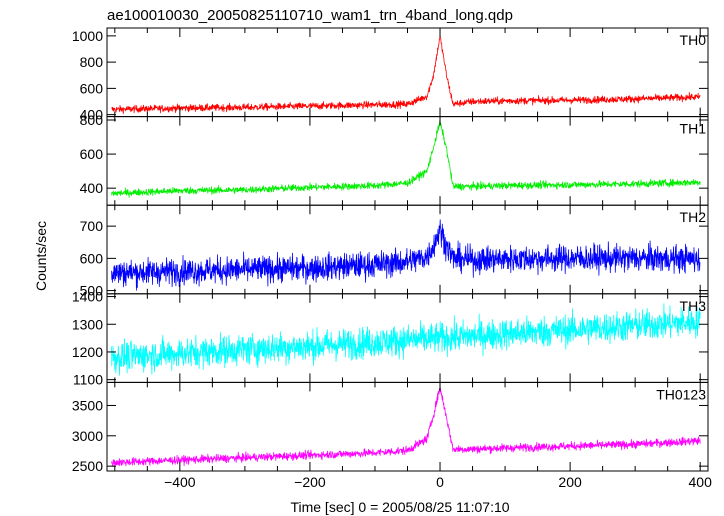 The width and height of the screenshot is (724, 516). I want to click on y-tick-label: 700, so click(92, 226).